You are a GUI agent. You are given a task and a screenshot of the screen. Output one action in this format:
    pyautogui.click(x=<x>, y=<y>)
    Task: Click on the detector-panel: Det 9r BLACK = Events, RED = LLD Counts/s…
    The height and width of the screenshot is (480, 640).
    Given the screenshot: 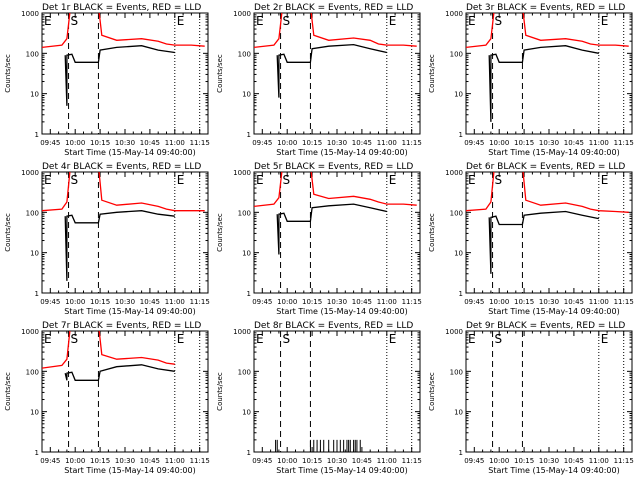 What is the action you would take?
    pyautogui.click(x=531, y=398)
    